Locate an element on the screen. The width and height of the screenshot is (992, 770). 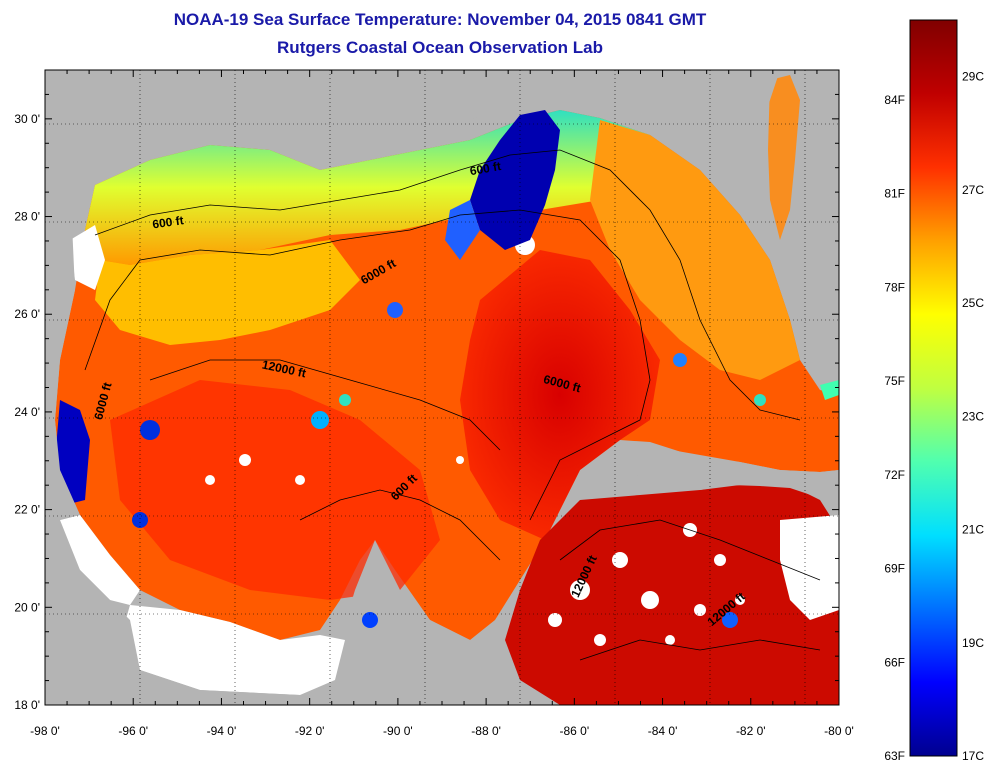
lon-label: -88 0' is located at coordinates (486, 731).